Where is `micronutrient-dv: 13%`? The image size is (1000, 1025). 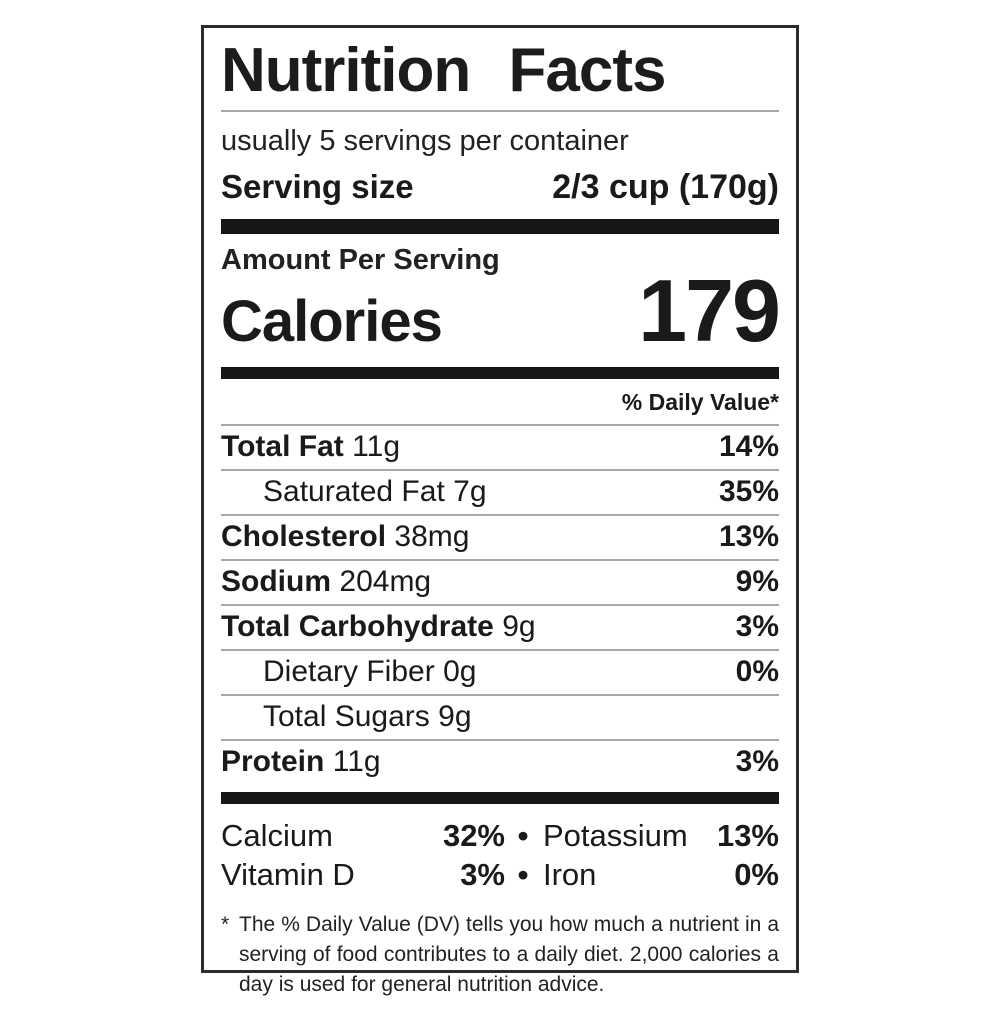 micronutrient-dv: 13% is located at coordinates (747, 835).